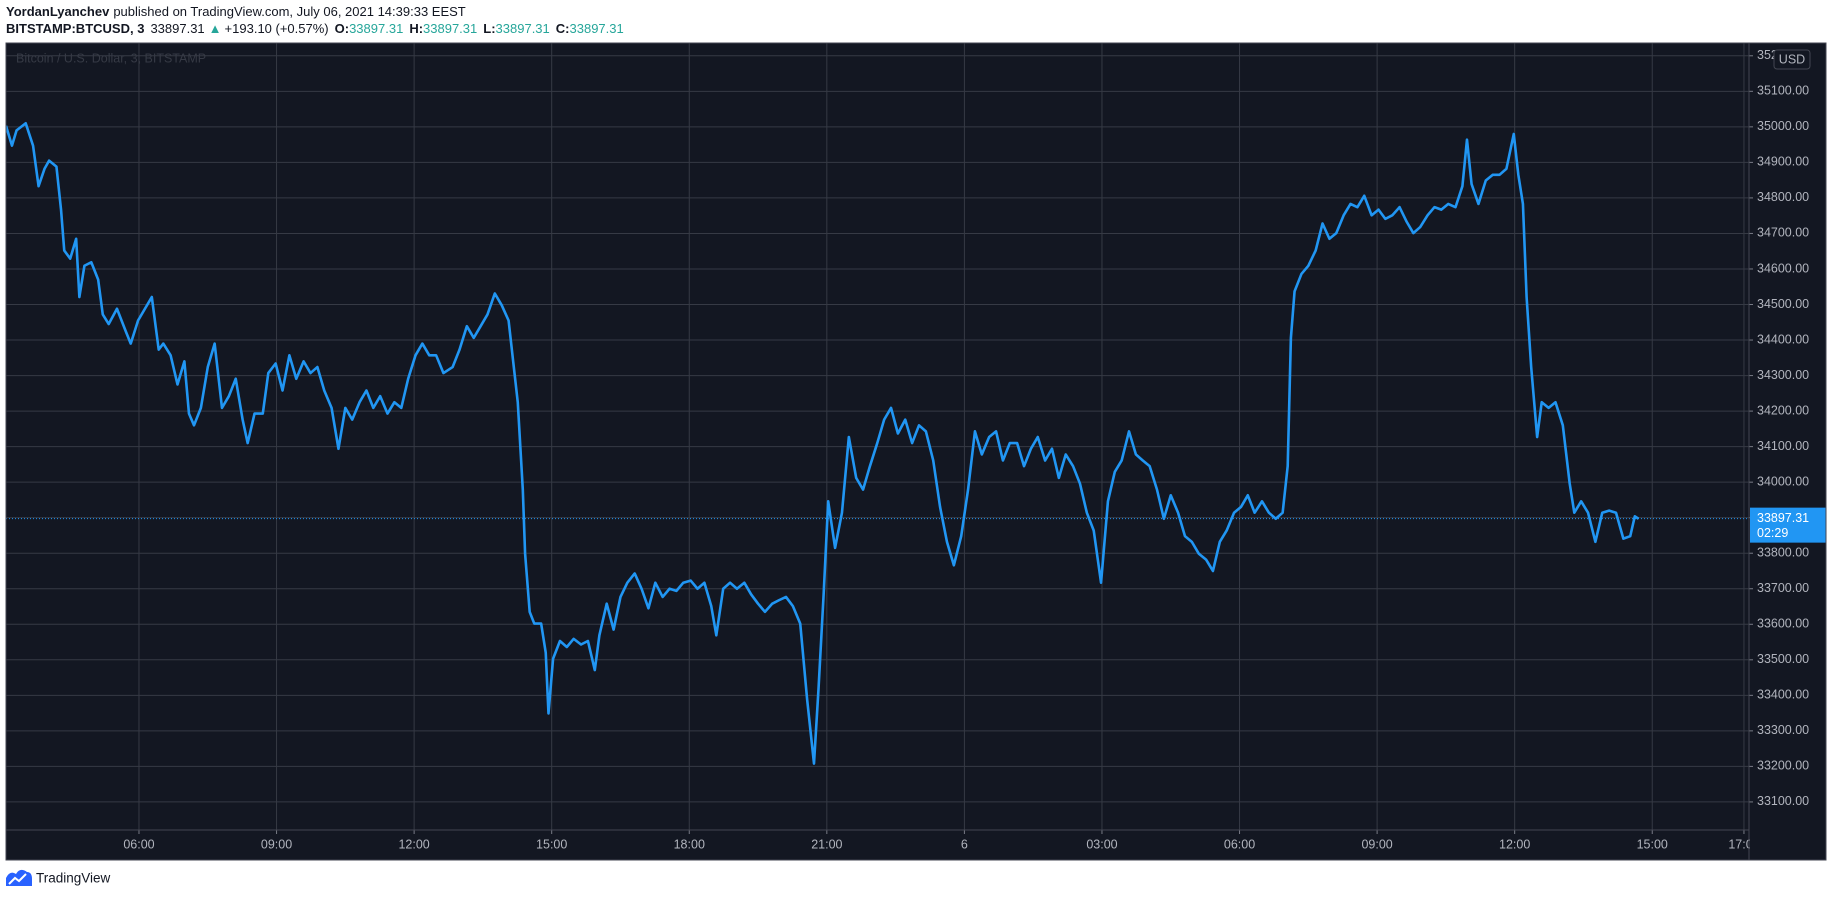  Describe the element at coordinates (1783, 624) in the screenshot. I see `y-tick-label: 33600.00` at that location.